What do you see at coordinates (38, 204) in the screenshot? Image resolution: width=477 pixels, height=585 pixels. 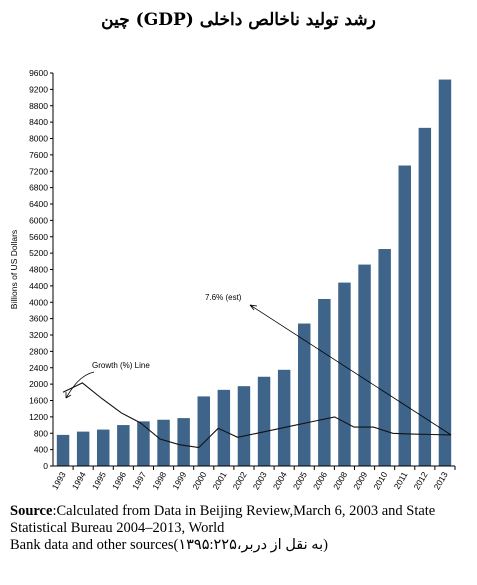 I see `y-tick-label: 6400` at bounding box center [38, 204].